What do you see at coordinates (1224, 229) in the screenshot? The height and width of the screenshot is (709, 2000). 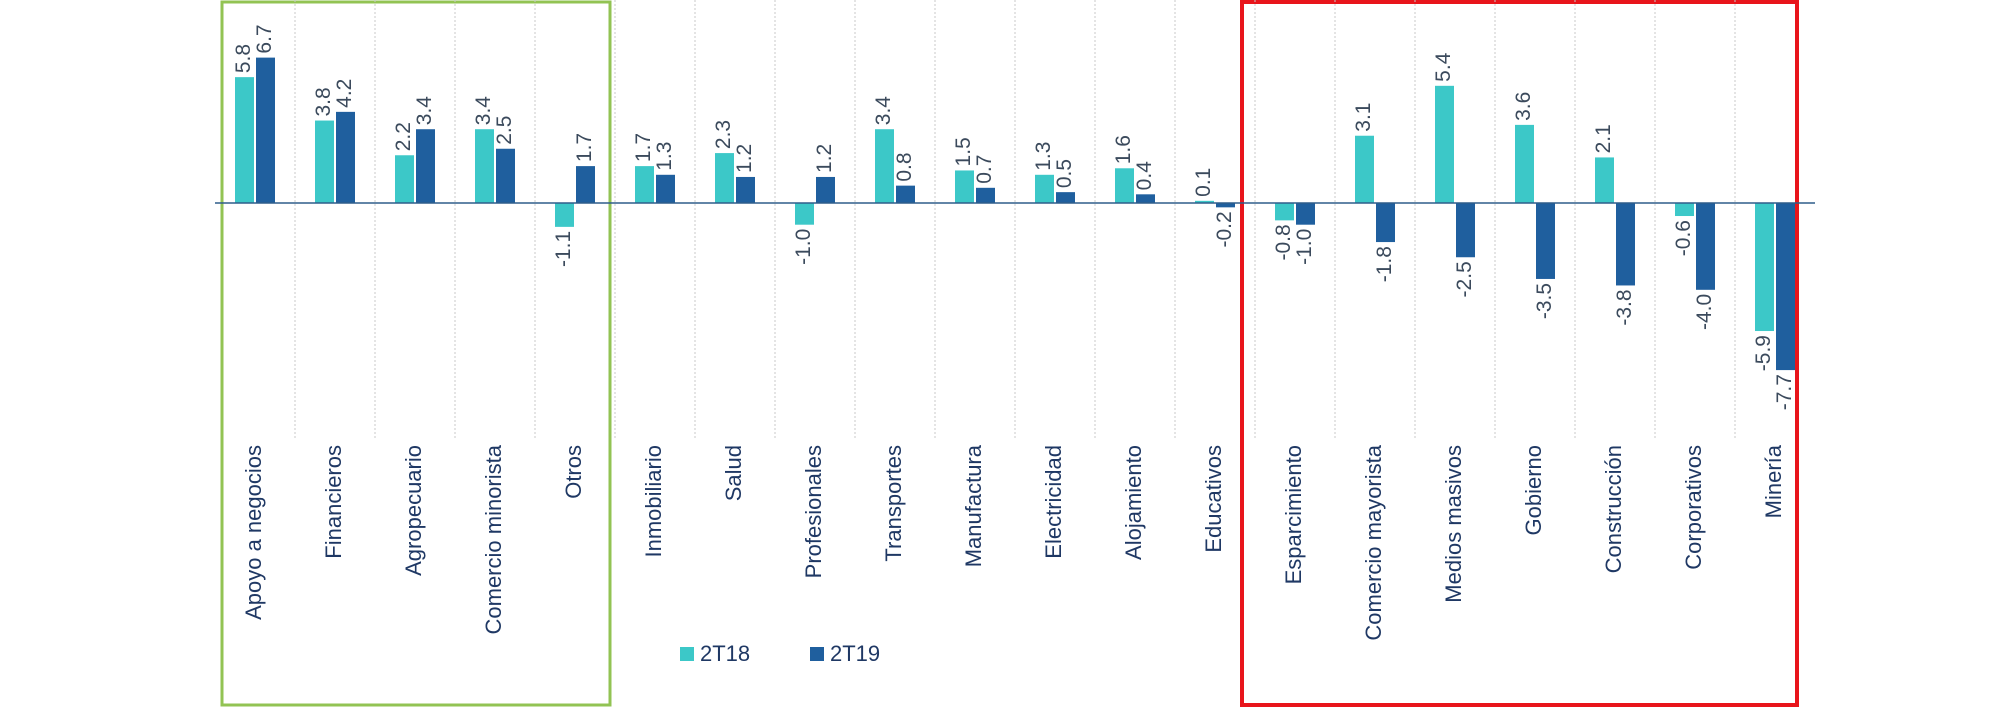 I see `value-label: -0.2` at bounding box center [1224, 229].